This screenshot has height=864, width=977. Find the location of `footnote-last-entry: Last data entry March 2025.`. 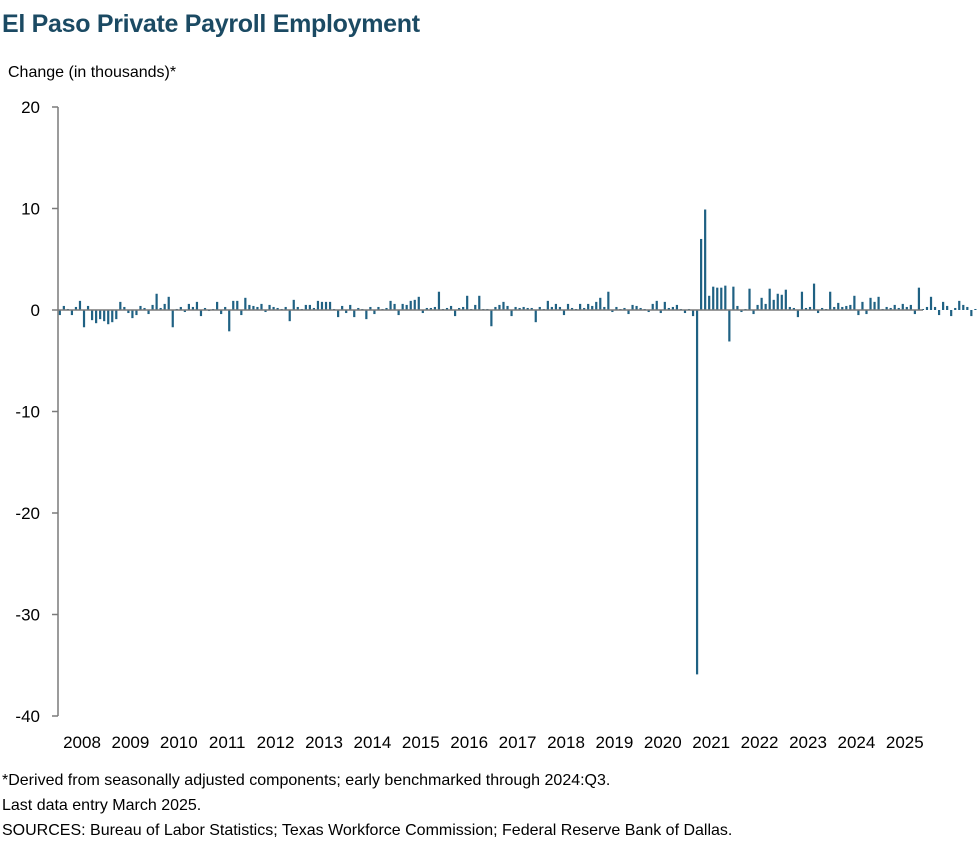

footnote-last-entry: Last data entry March 2025. is located at coordinates (102, 805).